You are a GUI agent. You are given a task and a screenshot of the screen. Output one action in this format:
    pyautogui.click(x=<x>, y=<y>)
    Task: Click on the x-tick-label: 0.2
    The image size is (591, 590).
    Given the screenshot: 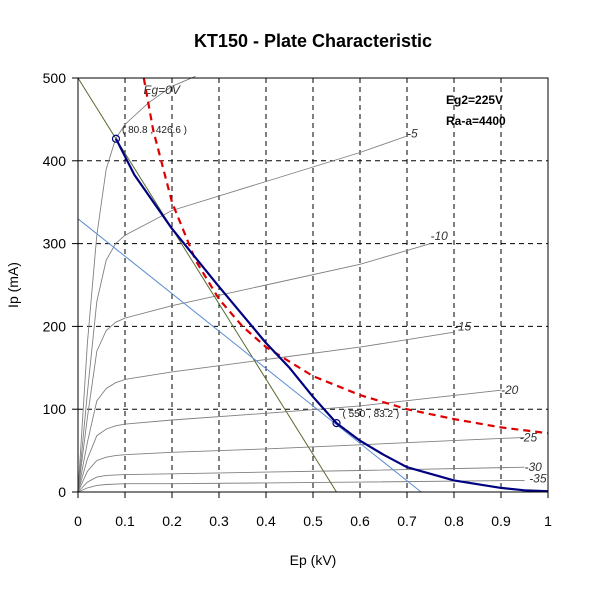 What is the action you would take?
    pyautogui.click(x=172, y=521)
    